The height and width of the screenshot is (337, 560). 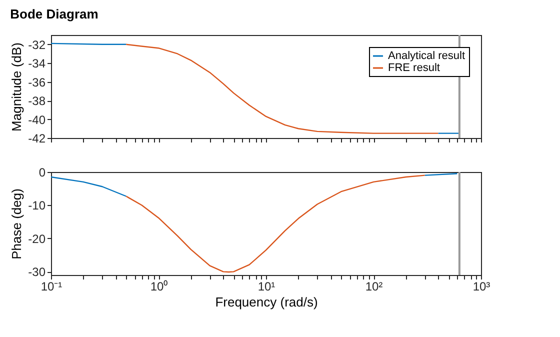 I want to click on x-tick-label: 10⁻¹, so click(x=51, y=287).